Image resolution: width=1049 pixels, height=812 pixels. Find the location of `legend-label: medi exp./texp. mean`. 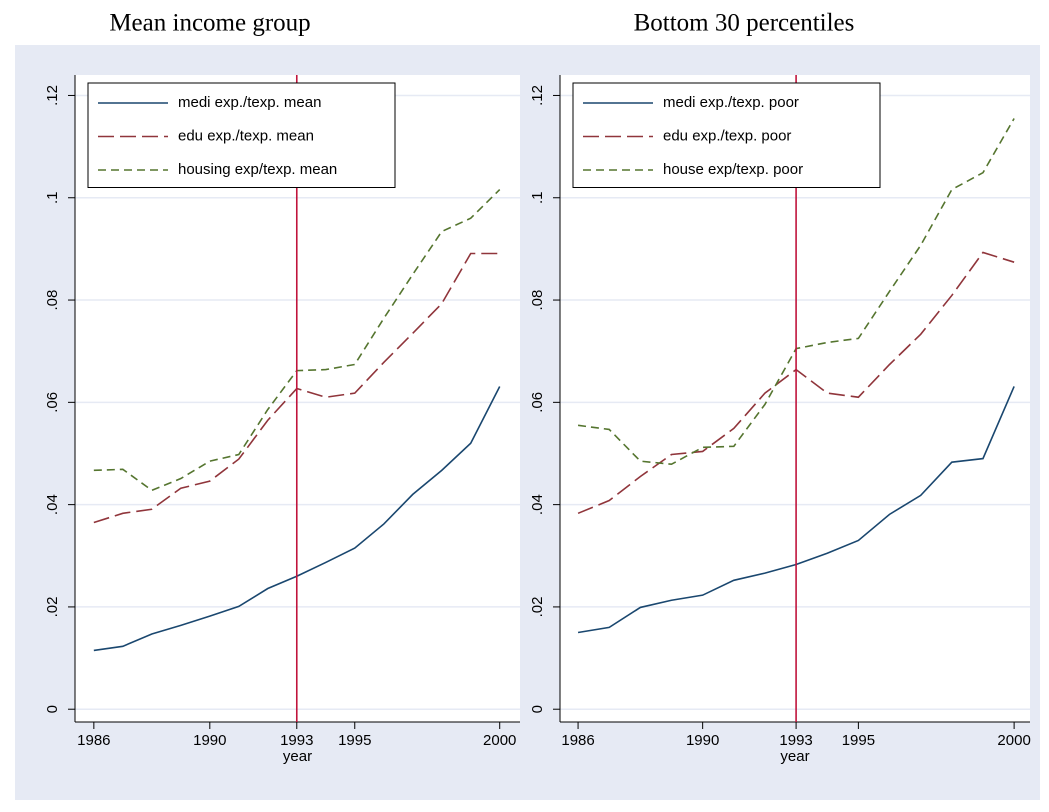

legend-label: medi exp./texp. mean is located at coordinates (249, 102).